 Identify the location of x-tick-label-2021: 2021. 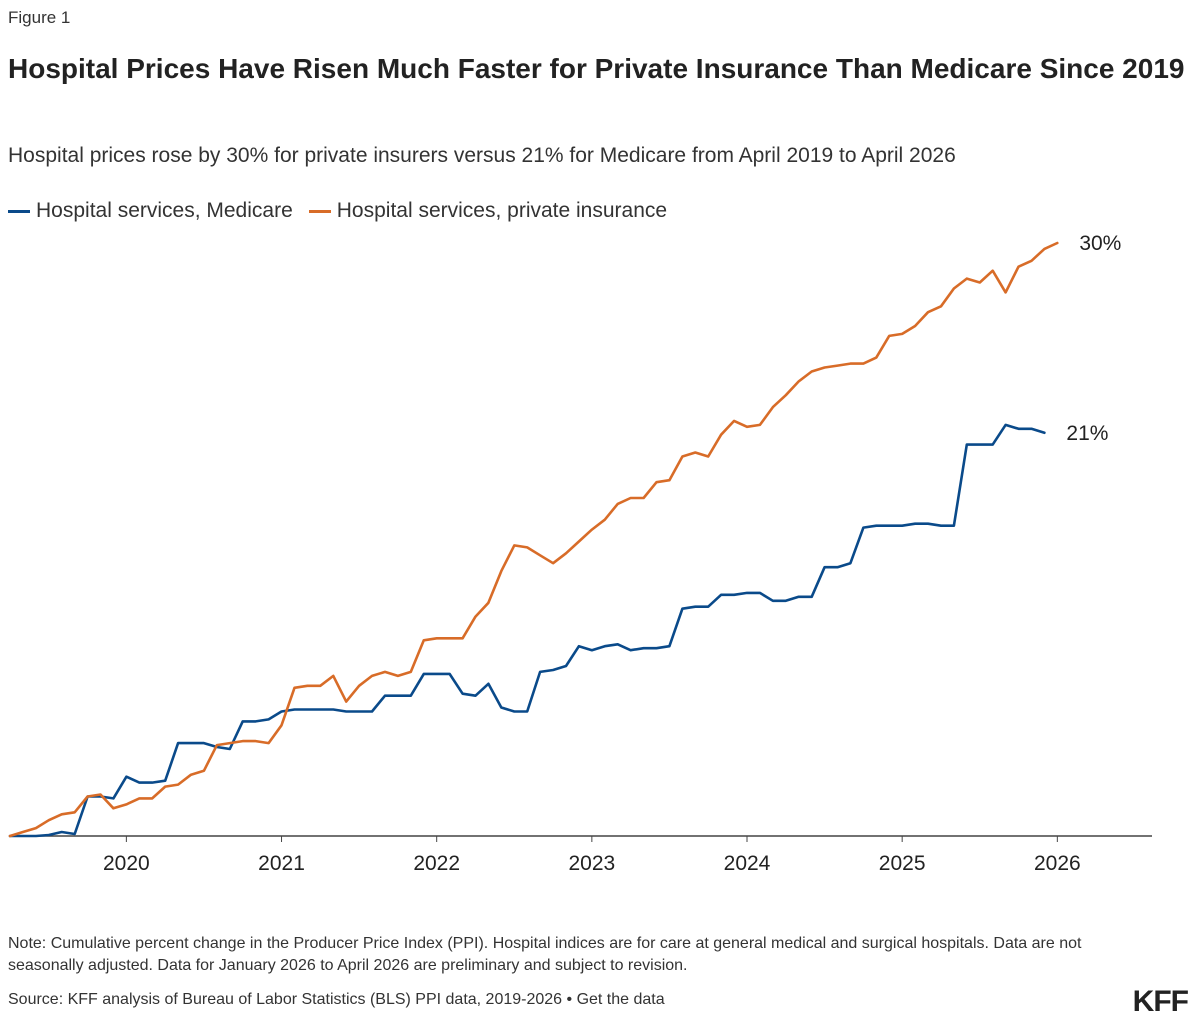
(281, 863).